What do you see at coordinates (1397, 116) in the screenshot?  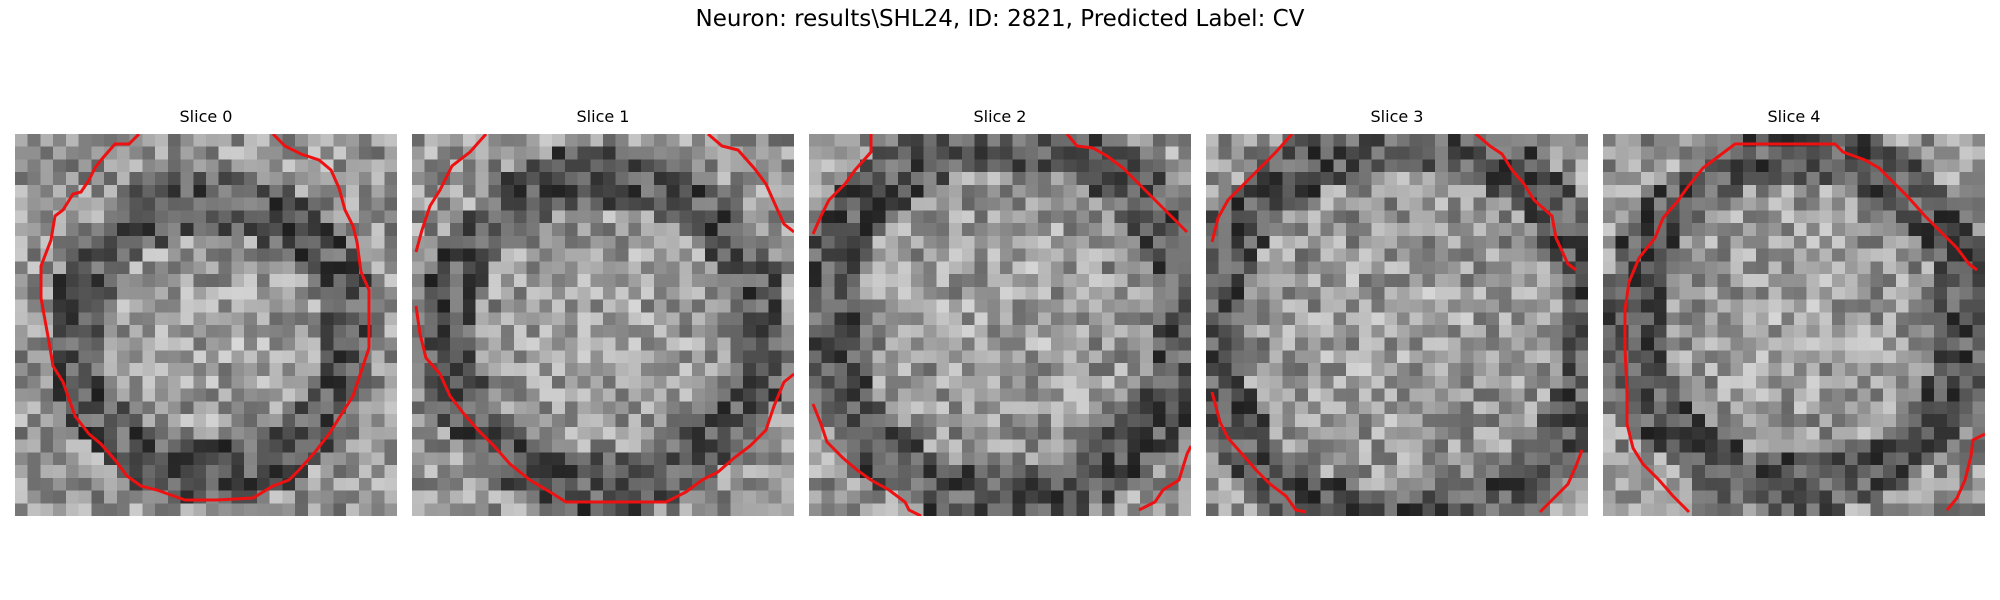 I see `slice-title-3: Slice 3` at bounding box center [1397, 116].